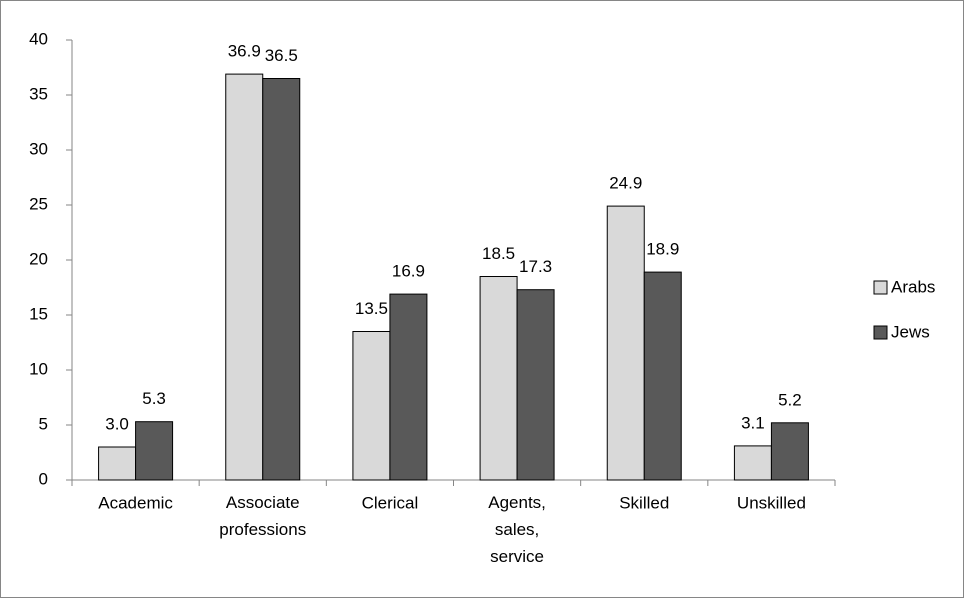 This screenshot has height=599, width=965. Describe the element at coordinates (38, 38) in the screenshot. I see `y-tick-label: 40` at that location.